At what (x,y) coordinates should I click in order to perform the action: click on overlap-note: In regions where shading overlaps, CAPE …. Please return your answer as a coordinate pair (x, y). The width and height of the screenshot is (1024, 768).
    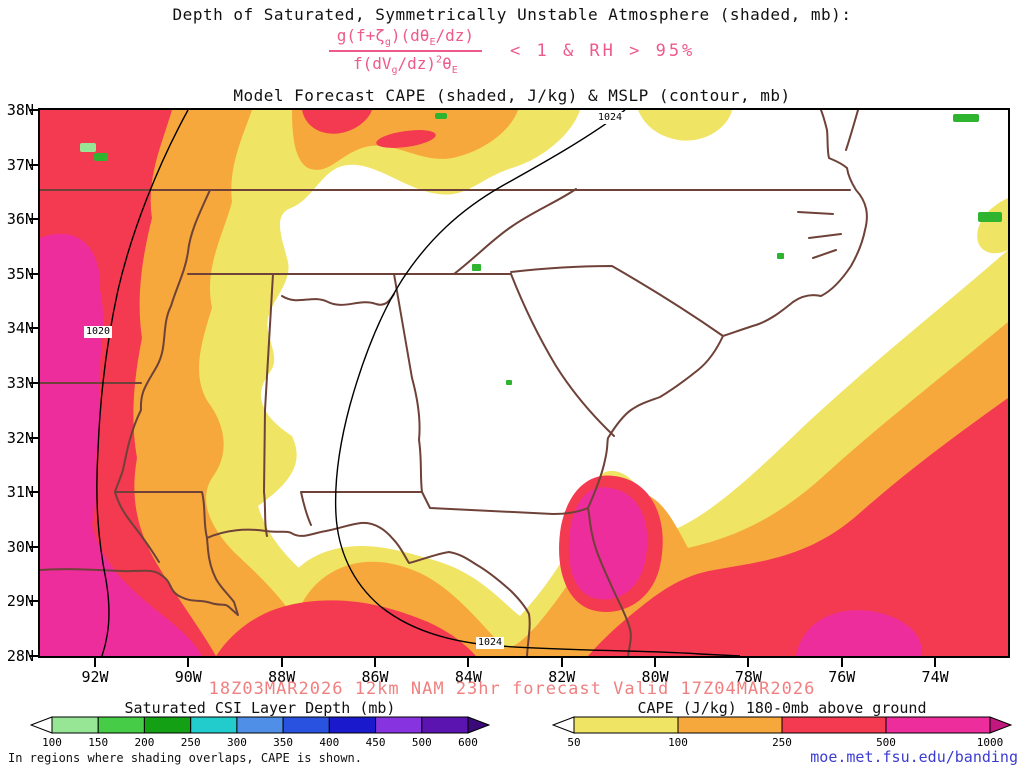
    Looking at the image, I should click on (185, 758).